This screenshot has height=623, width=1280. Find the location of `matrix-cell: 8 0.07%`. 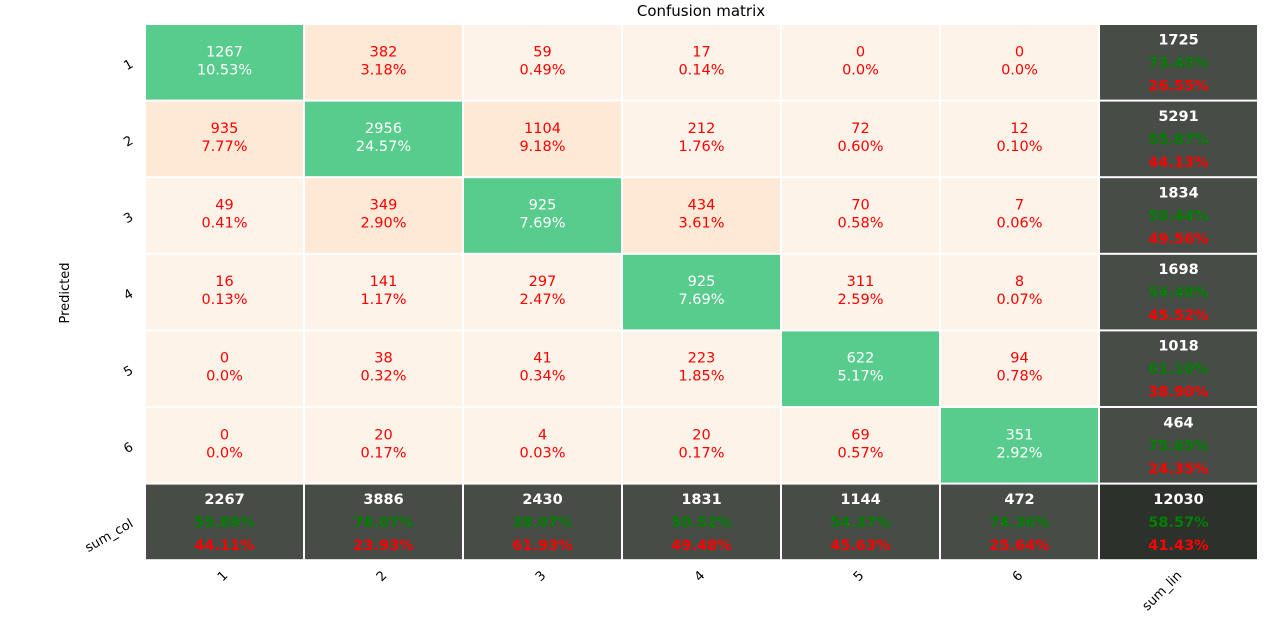

matrix-cell: 8 0.07% is located at coordinates (1019, 292).